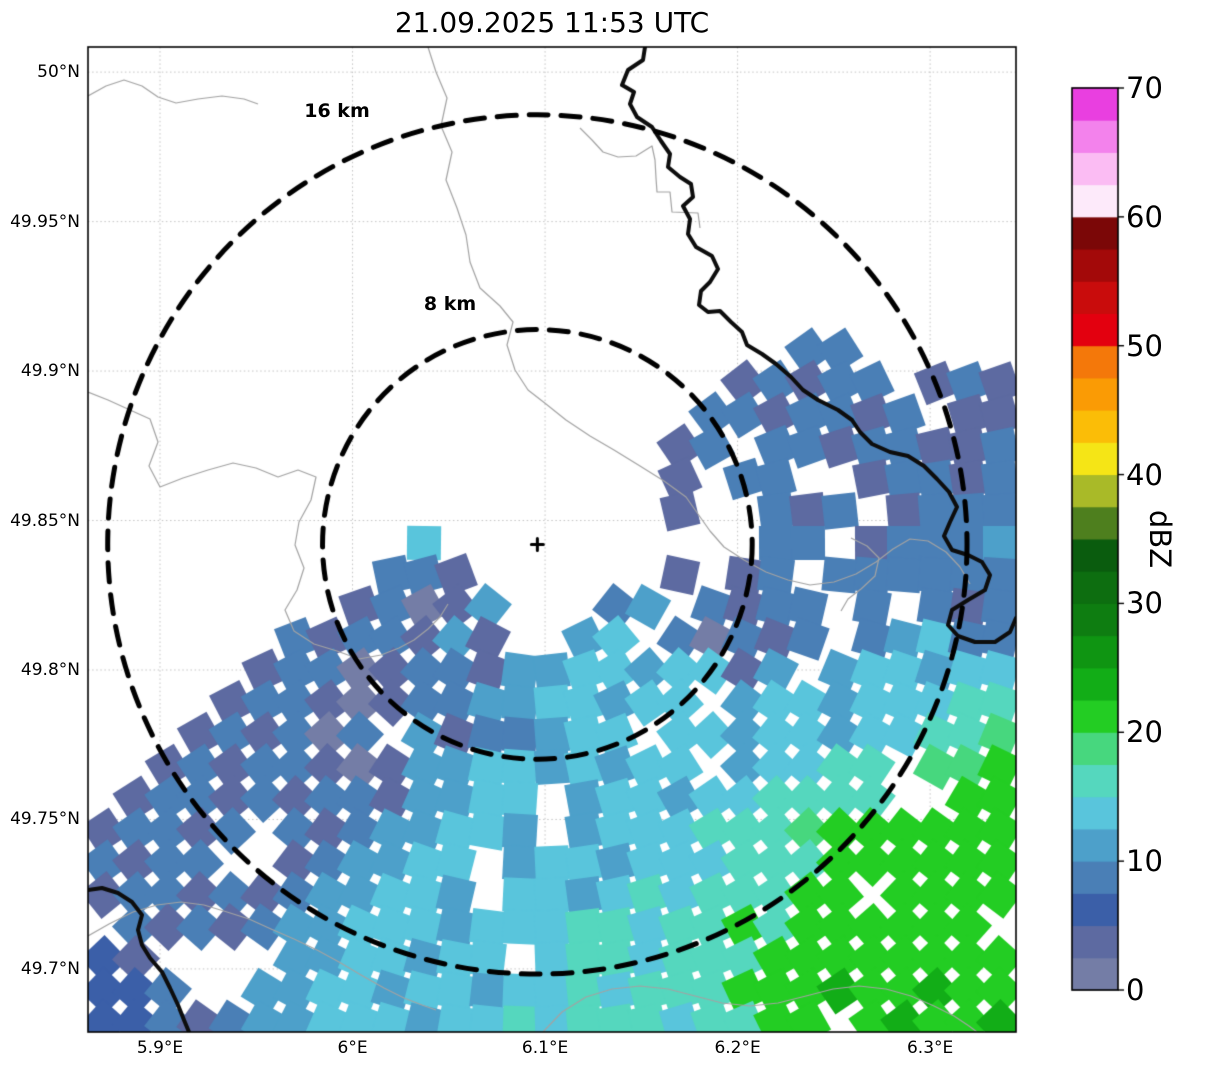 The image size is (1207, 1069). Describe the element at coordinates (45, 819) in the screenshot. I see `lat-tick-label: 49.75°N` at that location.